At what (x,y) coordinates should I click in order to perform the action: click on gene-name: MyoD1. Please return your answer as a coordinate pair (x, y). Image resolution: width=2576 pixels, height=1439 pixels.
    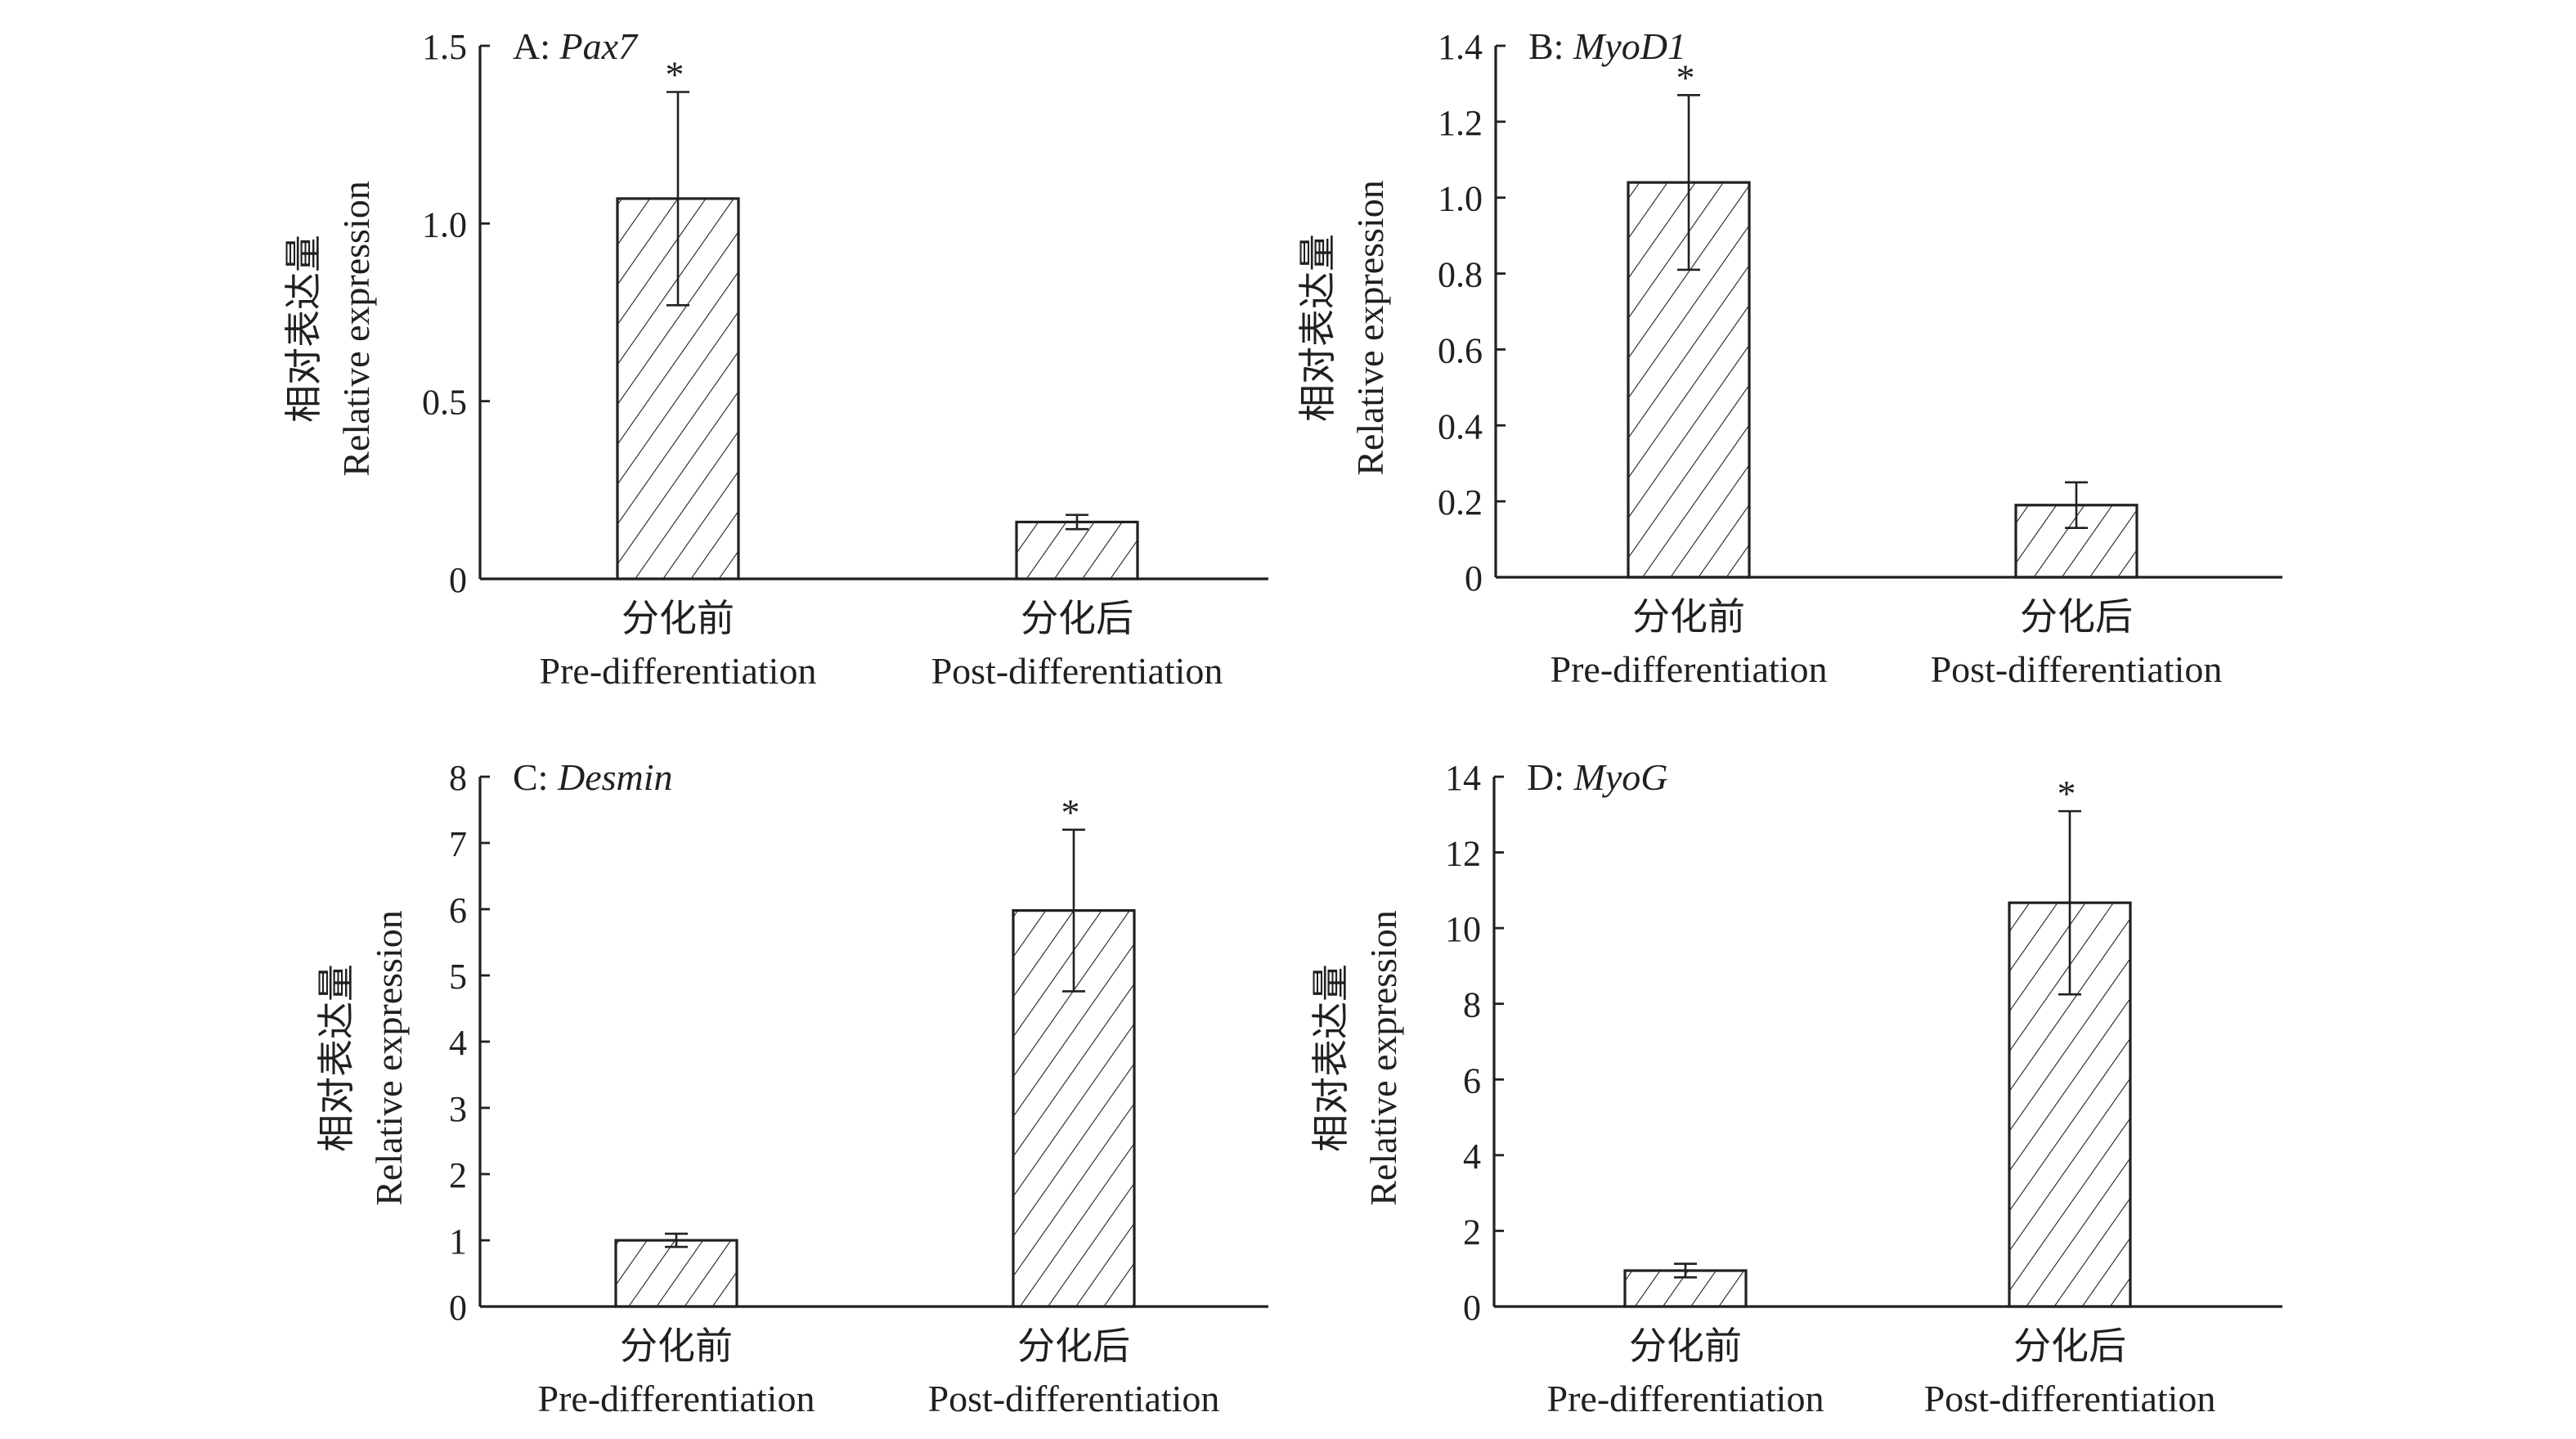
    Looking at the image, I should click on (1630, 46).